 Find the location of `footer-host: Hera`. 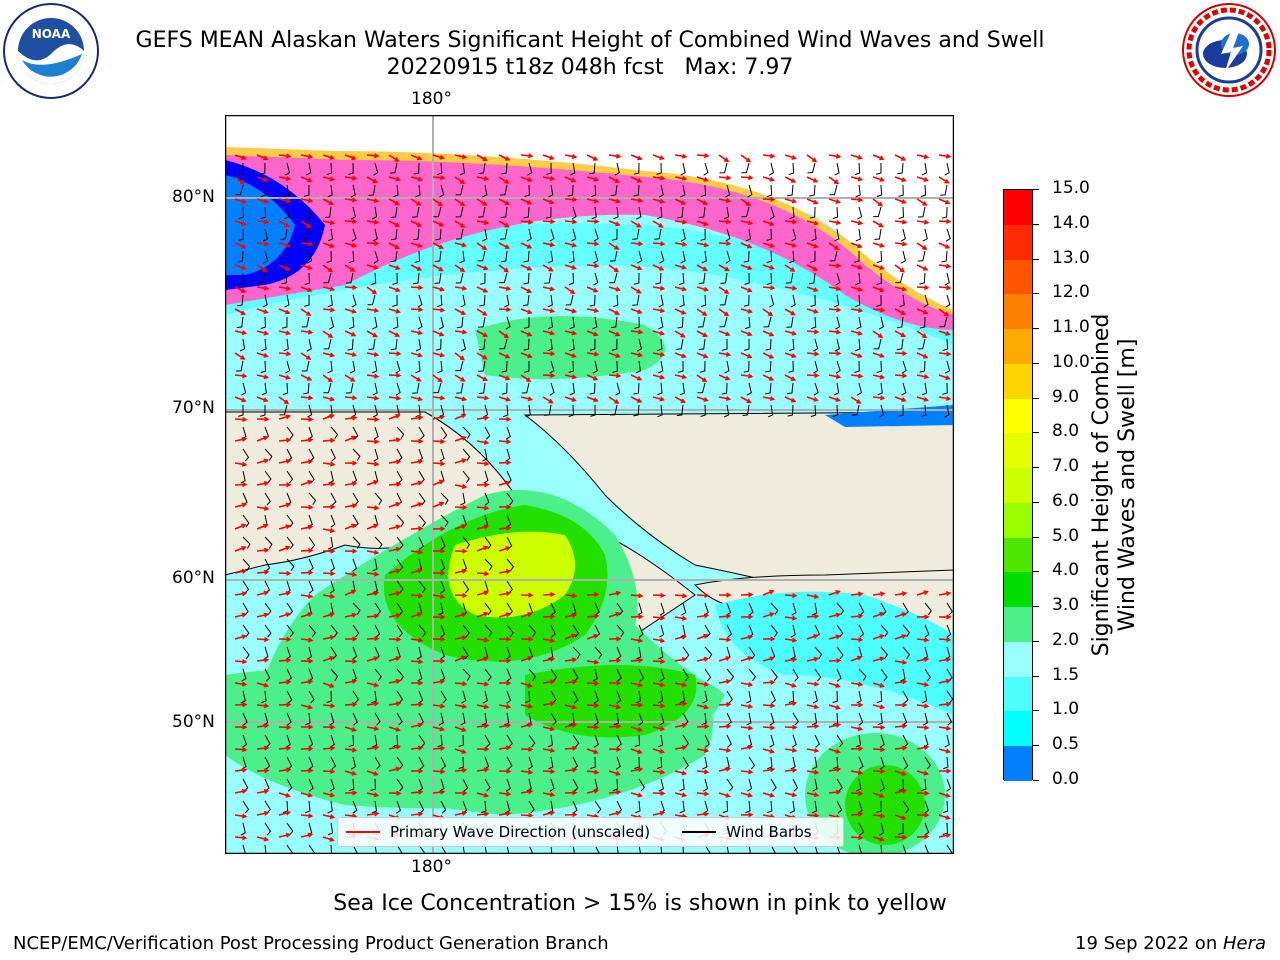

footer-host: Hera is located at coordinates (1244, 943).